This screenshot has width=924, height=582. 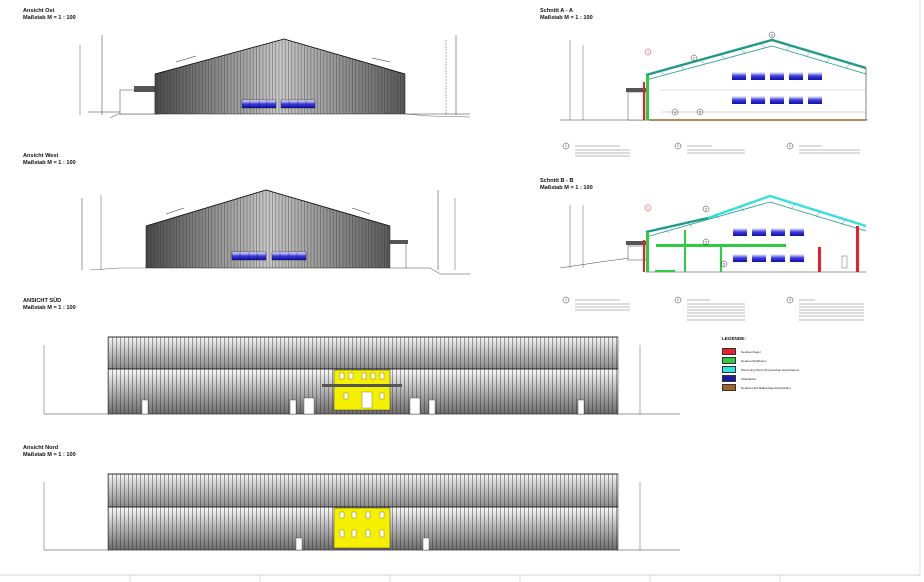 What do you see at coordinates (49, 18) in the screenshot?
I see `ost-scale: Maßstab M = 1 : 100` at bounding box center [49, 18].